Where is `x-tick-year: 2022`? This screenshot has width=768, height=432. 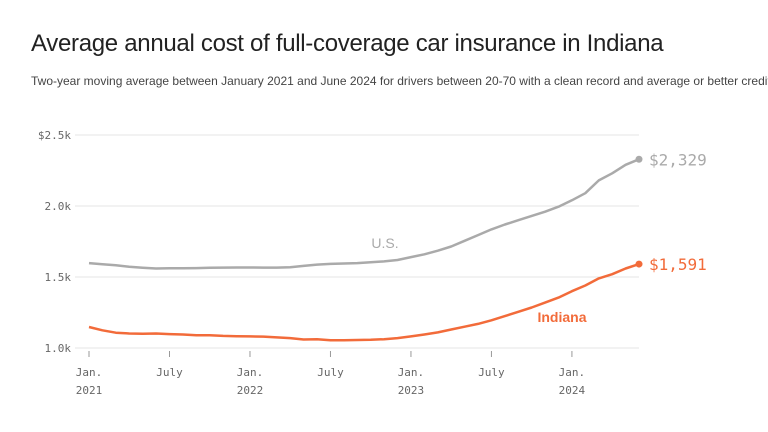
x-tick-year: 2022 is located at coordinates (250, 390).